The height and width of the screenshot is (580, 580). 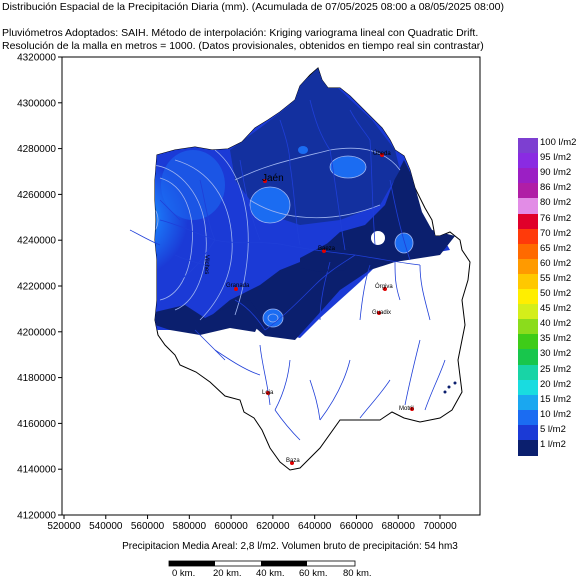 I want to click on legend-label: 35 l/m2, so click(x=556, y=339).